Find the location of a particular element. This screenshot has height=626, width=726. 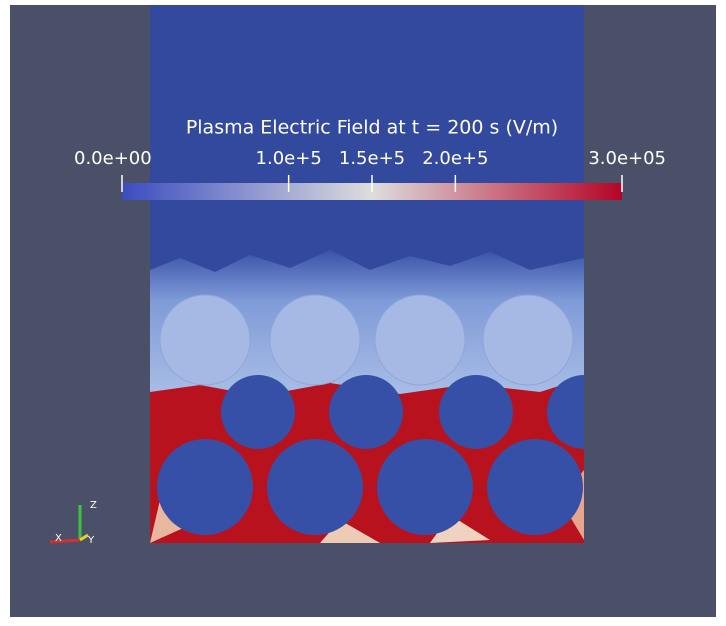

z-label: Z is located at coordinates (93, 505).